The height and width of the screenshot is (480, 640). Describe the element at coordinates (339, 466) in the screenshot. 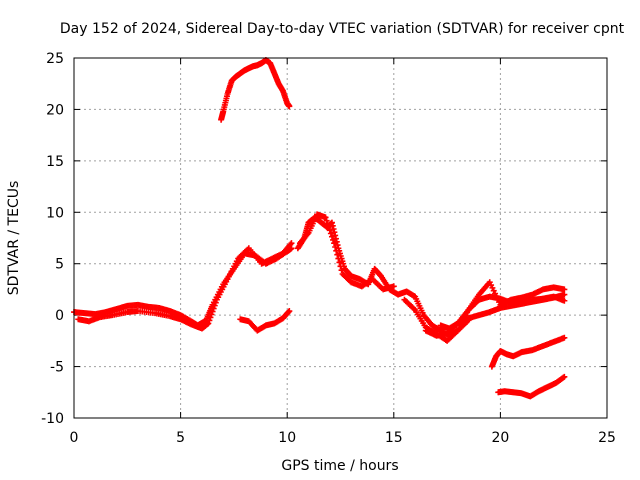

I see `x-axis-label: GPS time / hours` at that location.